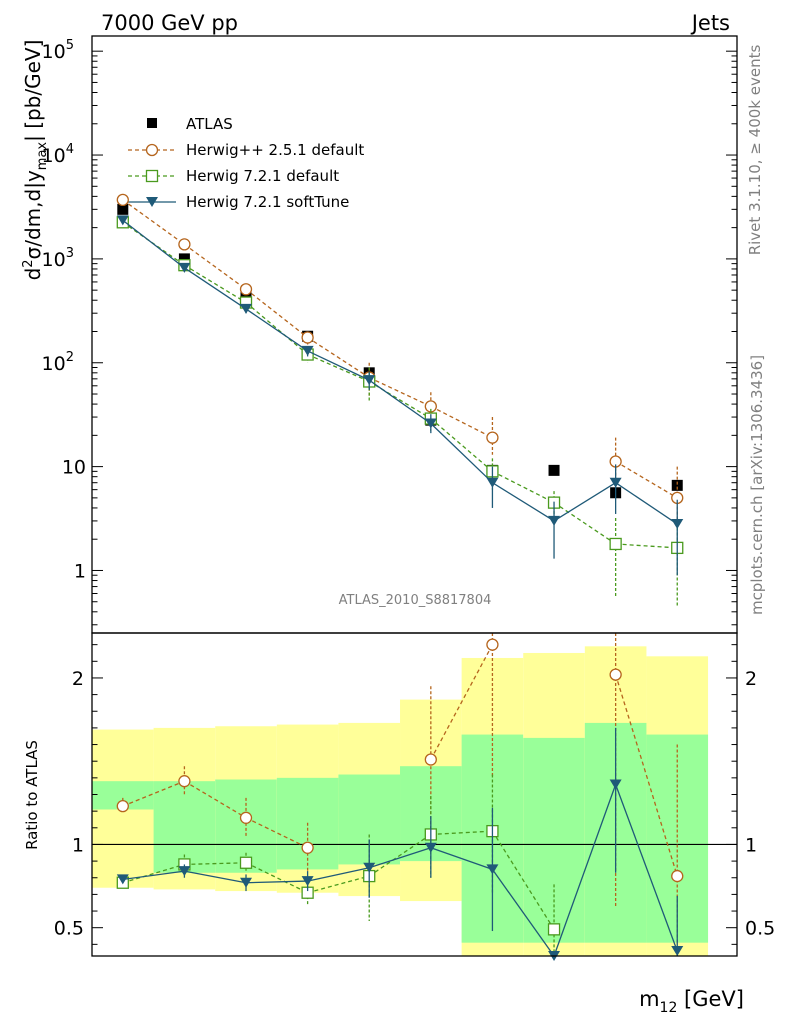 The width and height of the screenshot is (786, 1024). I want to click on main-ytick-label: 10³, so click(58, 258).